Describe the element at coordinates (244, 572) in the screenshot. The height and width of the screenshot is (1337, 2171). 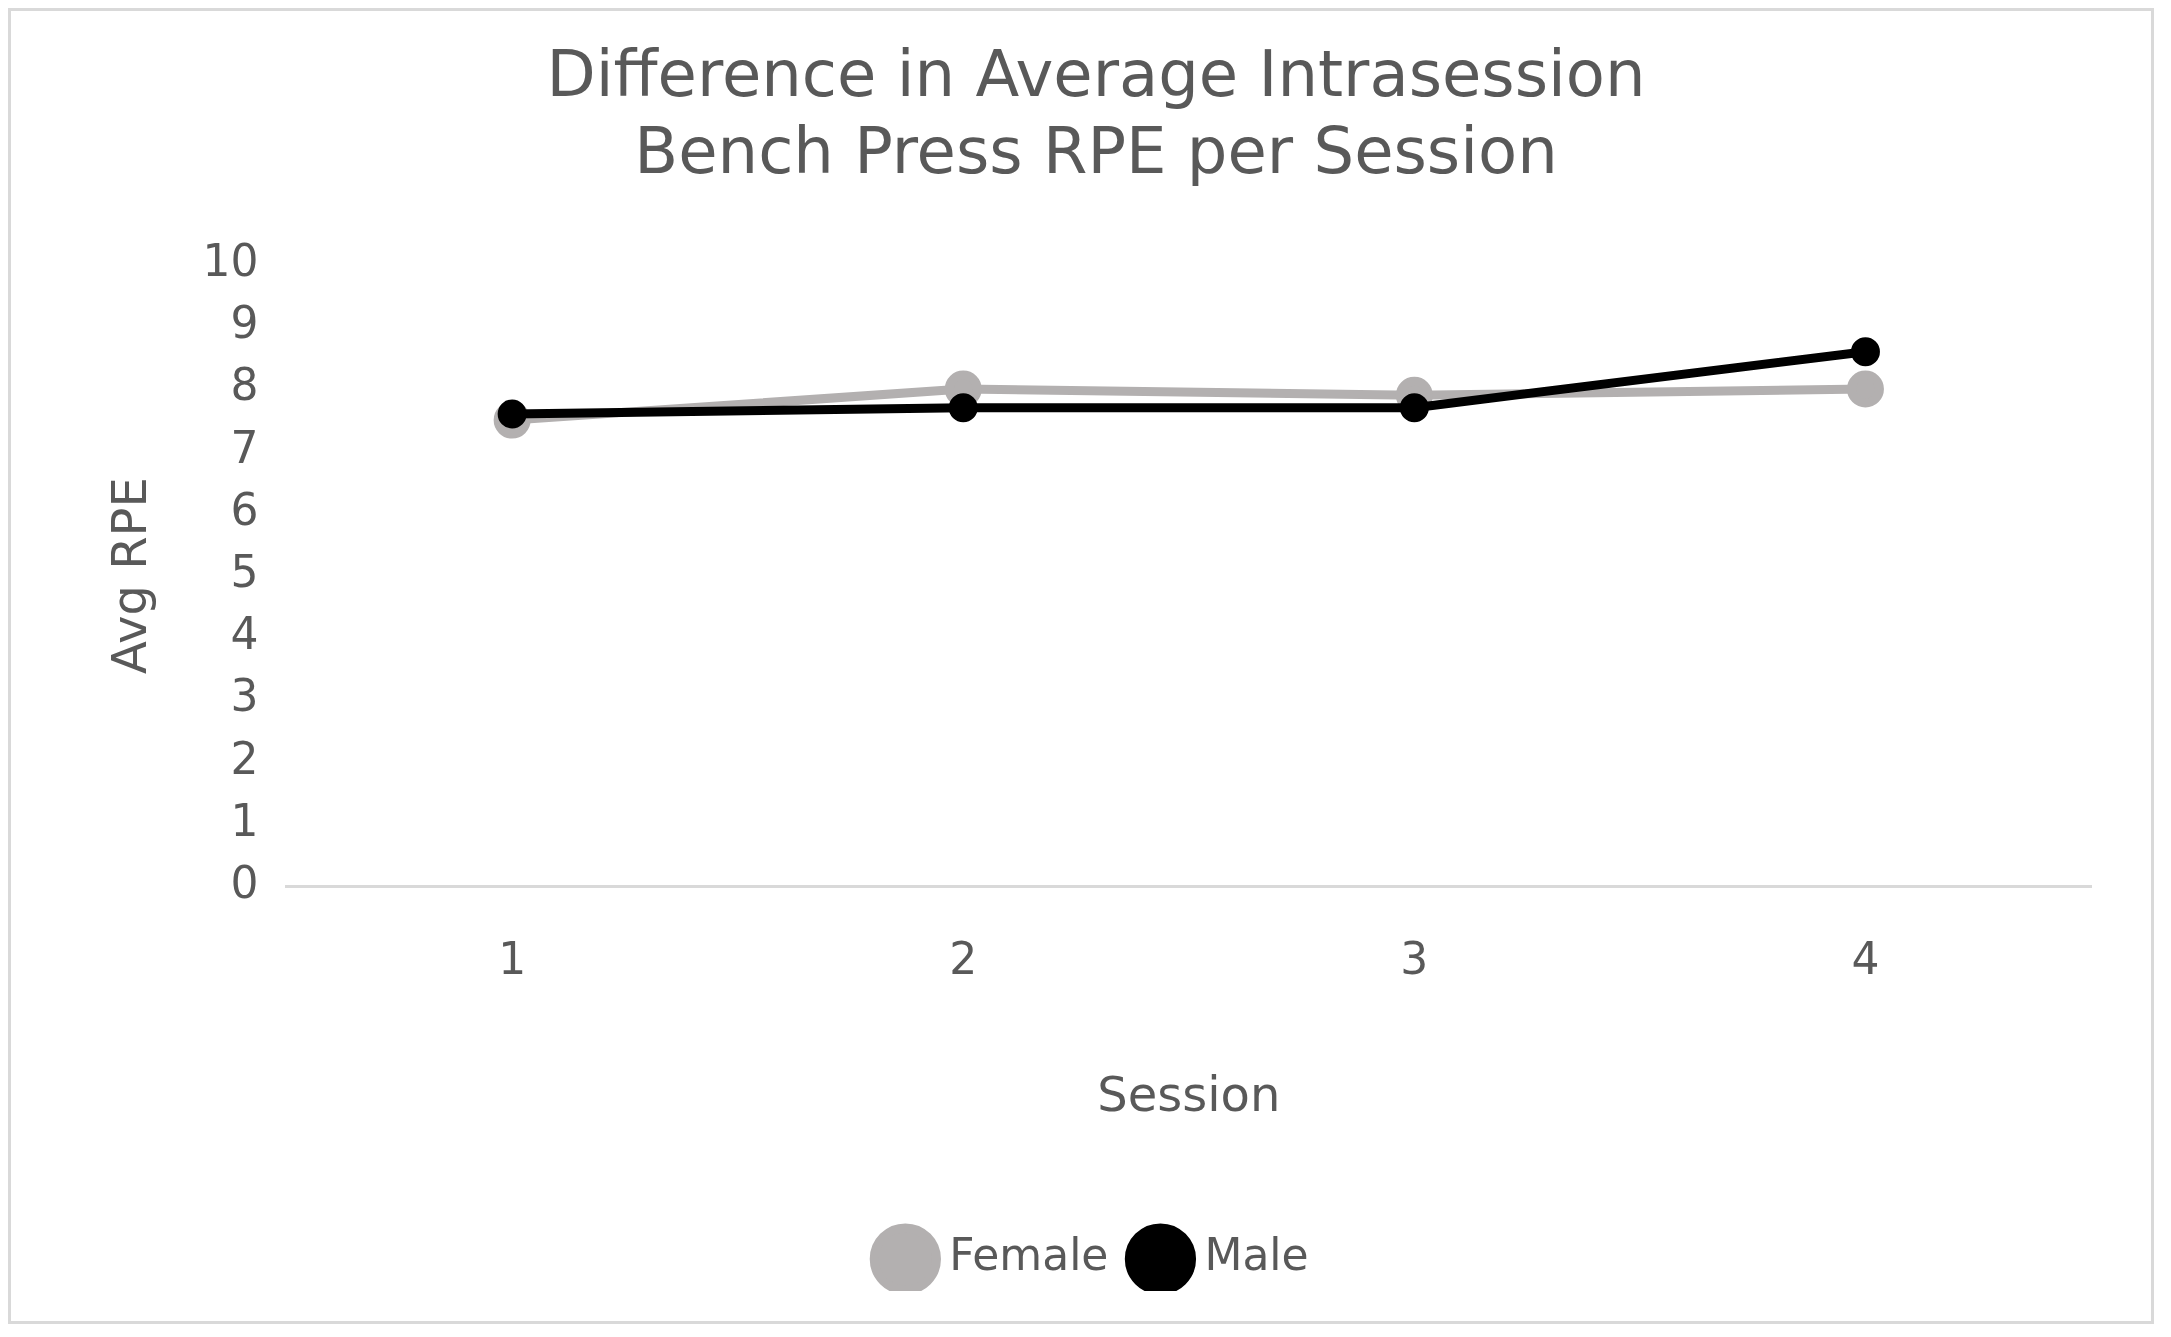
I see `y-tick-label: 5` at that location.